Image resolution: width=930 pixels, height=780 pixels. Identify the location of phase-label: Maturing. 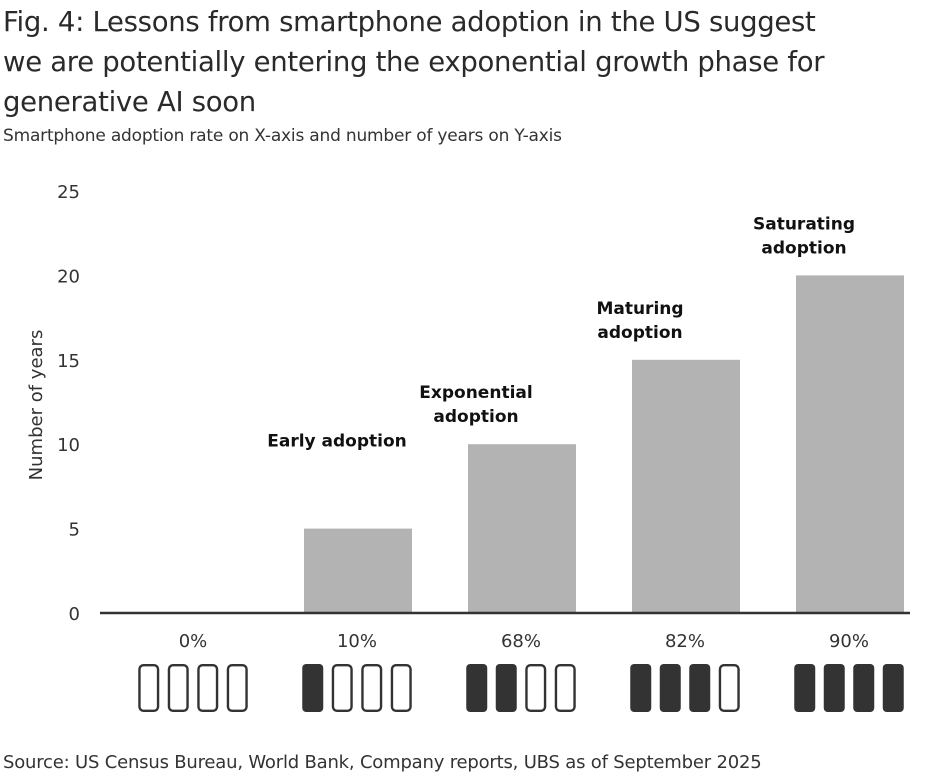
(639, 309).